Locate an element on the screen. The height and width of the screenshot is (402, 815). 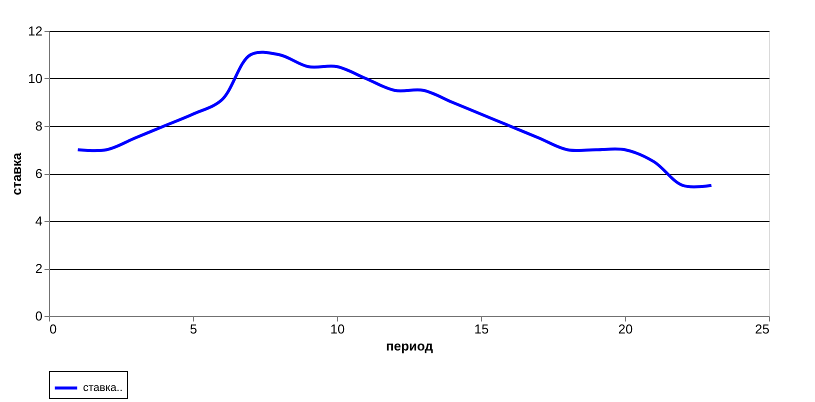
y-axis-title: ставка is located at coordinates (16, 174).